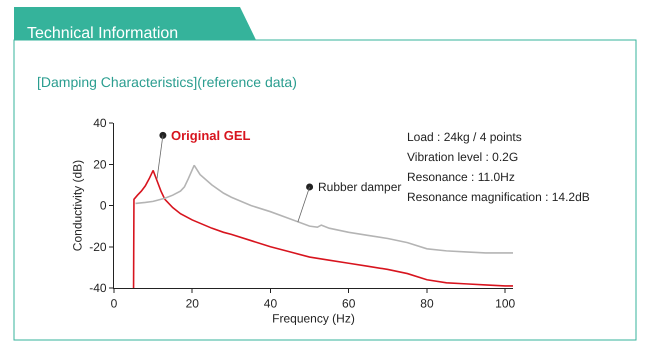  Describe the element at coordinates (427, 303) in the screenshot. I see `x-tick-label: 80` at that location.